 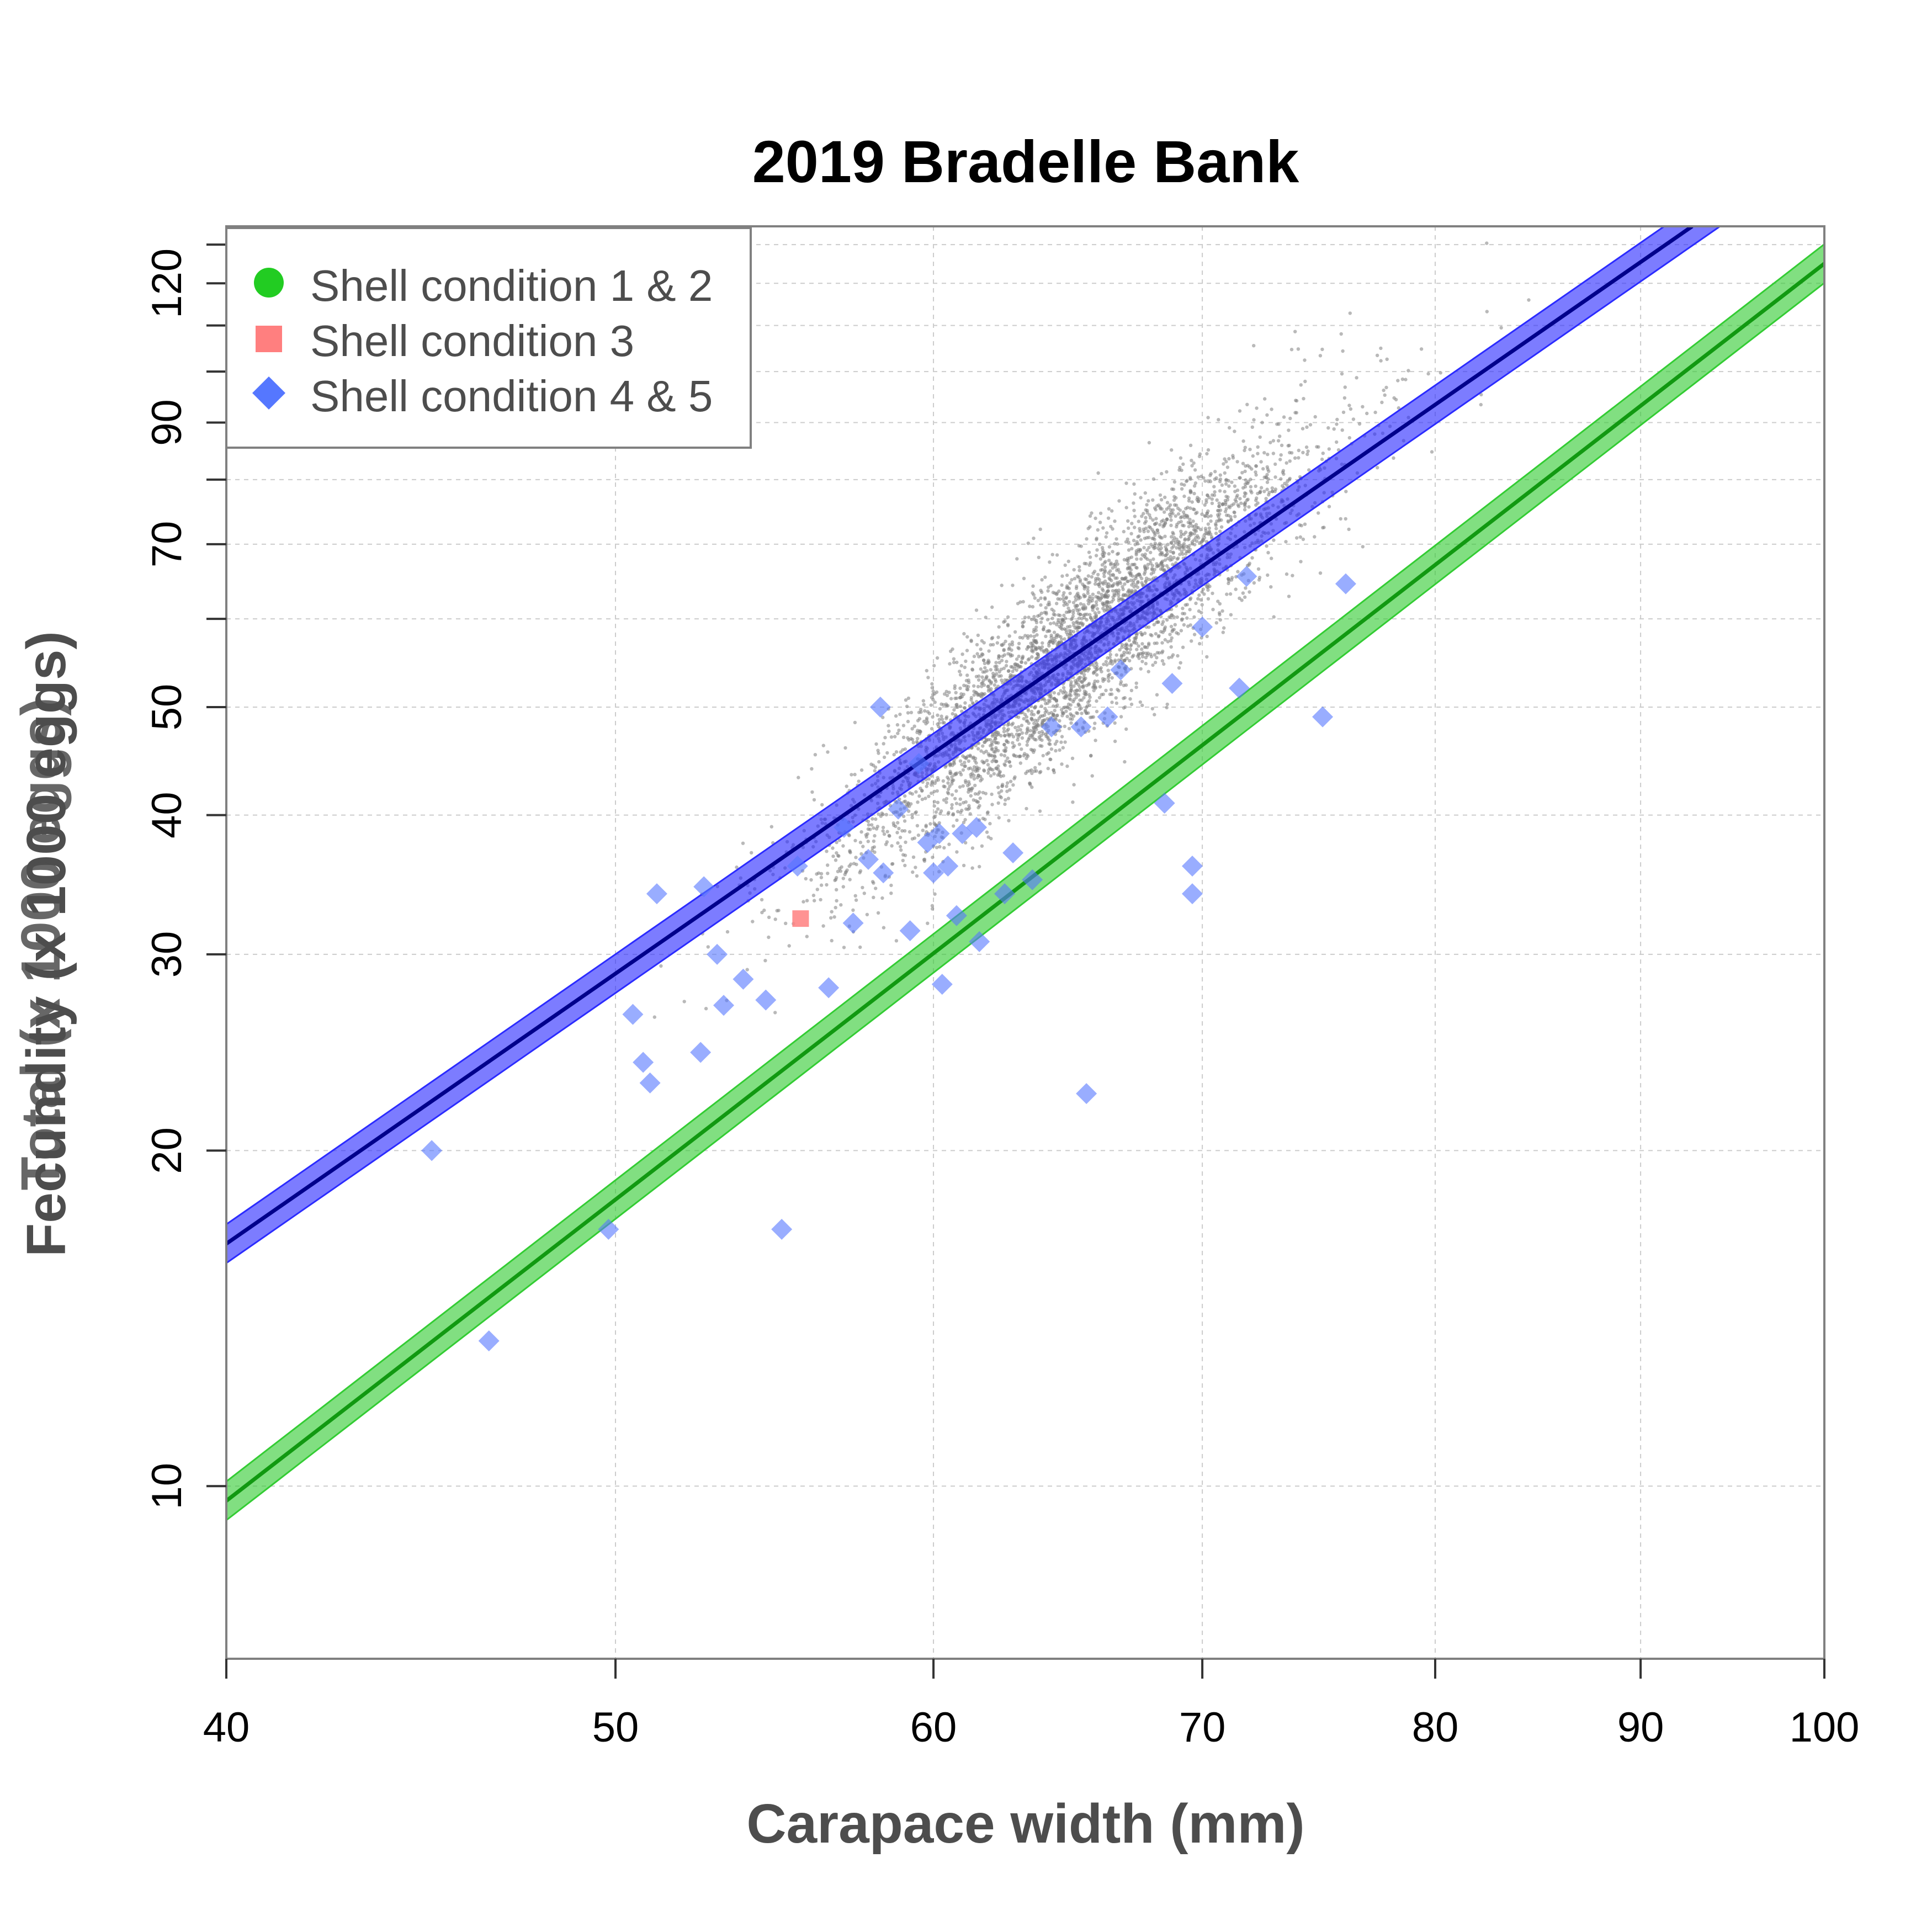 What do you see at coordinates (1165, 803) in the screenshot?
I see `data-point-diamond` at bounding box center [1165, 803].